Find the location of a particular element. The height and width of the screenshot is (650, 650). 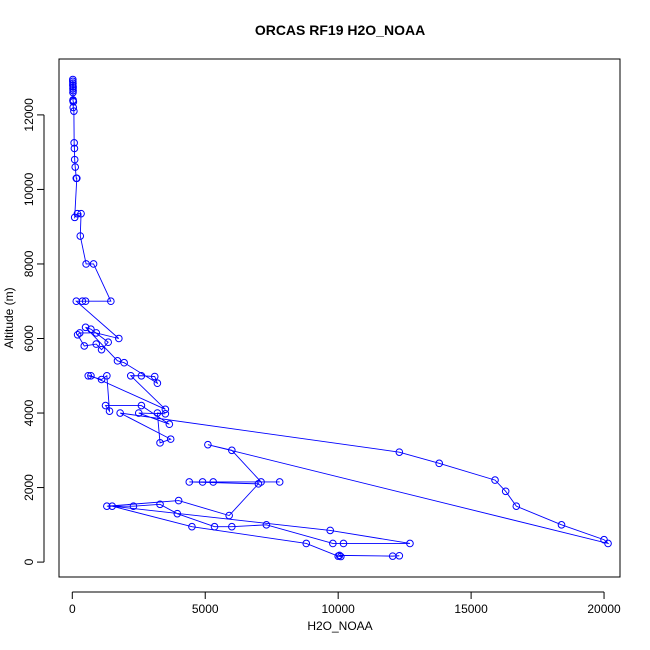

x-axis: 0 5000 10000 15000 20000 is located at coordinates (345, 603).